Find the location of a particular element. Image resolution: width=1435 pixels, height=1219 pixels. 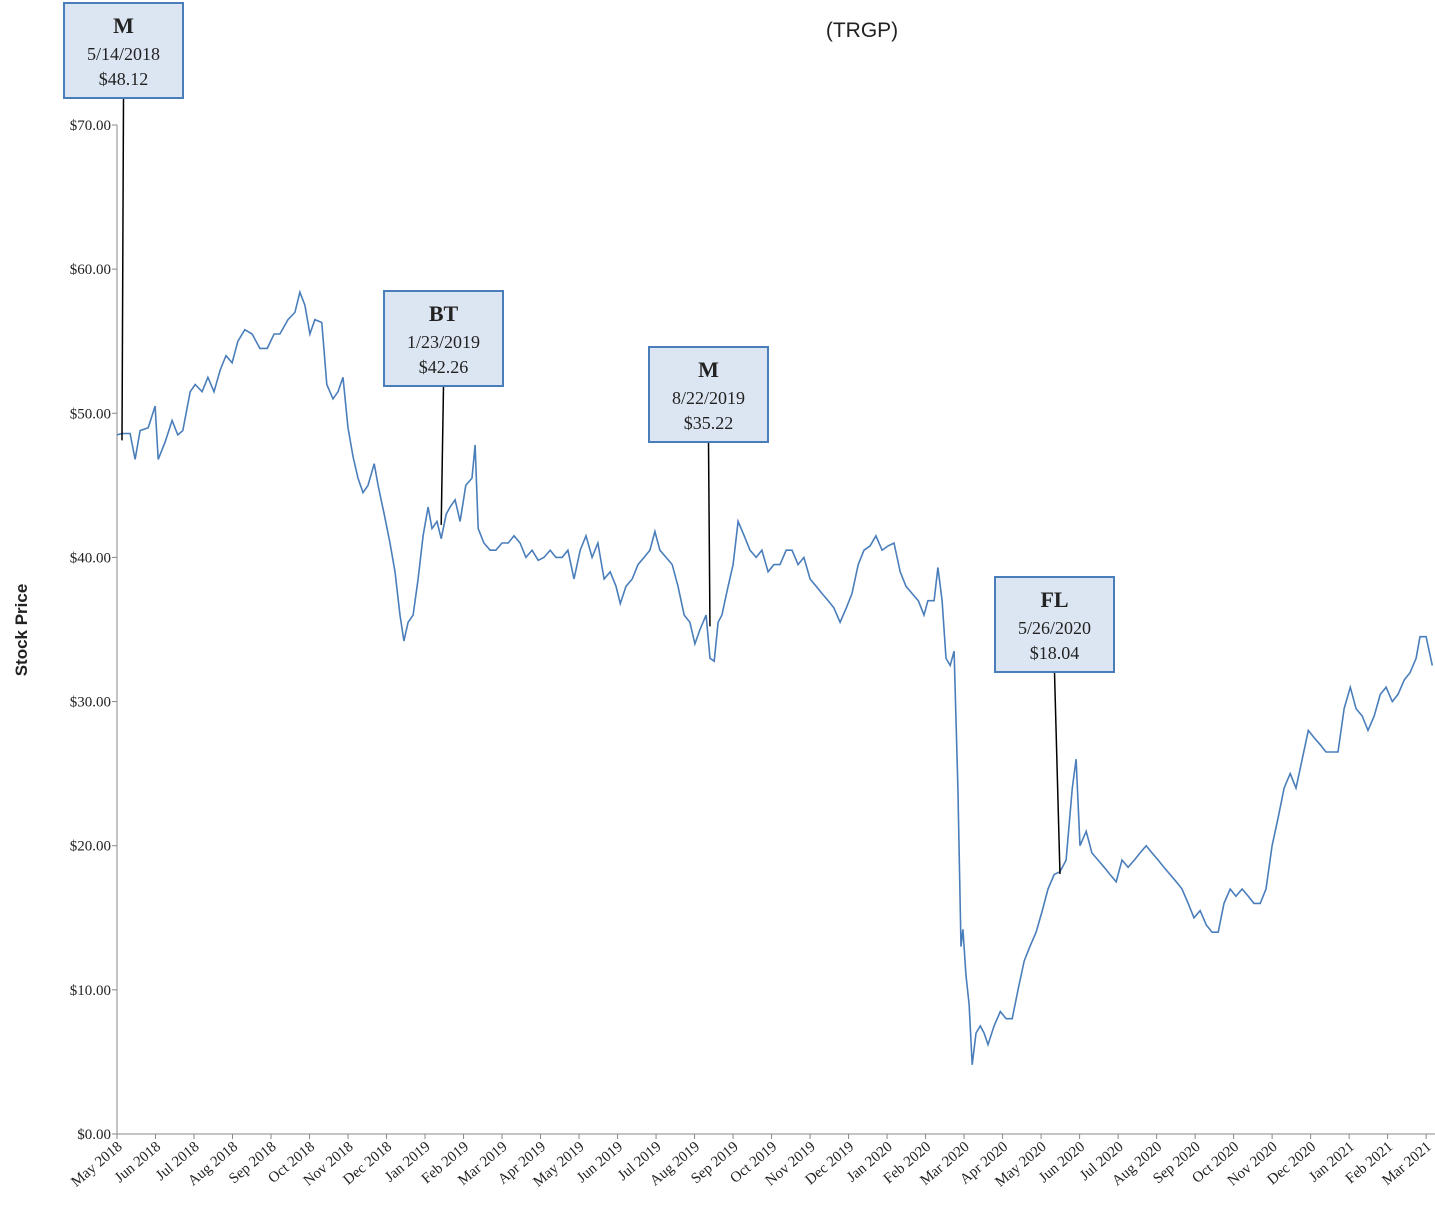

annotation-price: $35.22 is located at coordinates (709, 423).